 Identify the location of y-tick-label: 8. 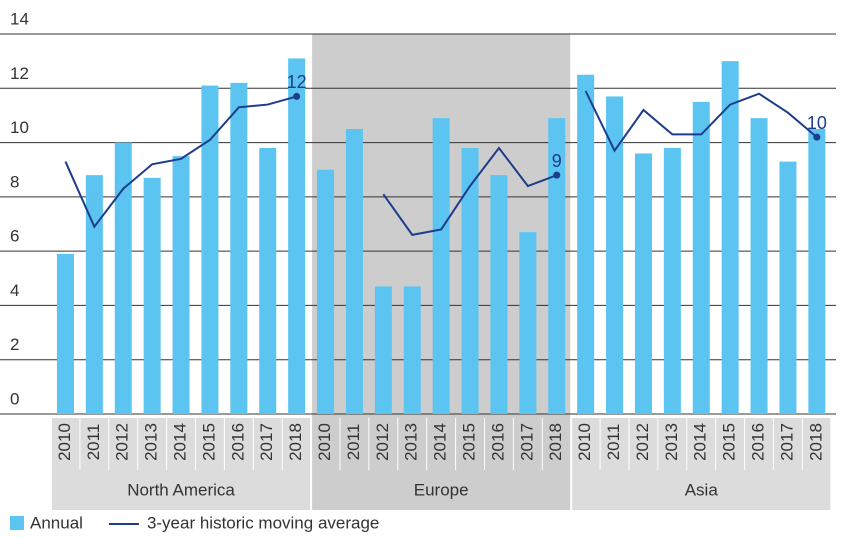
(14, 181).